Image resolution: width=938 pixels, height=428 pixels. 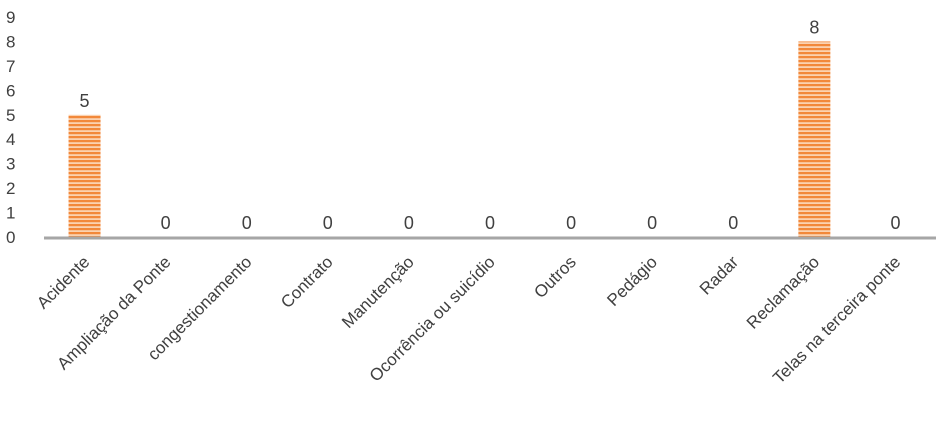 What do you see at coordinates (10, 115) in the screenshot?
I see `y-tick-label: 5` at bounding box center [10, 115].